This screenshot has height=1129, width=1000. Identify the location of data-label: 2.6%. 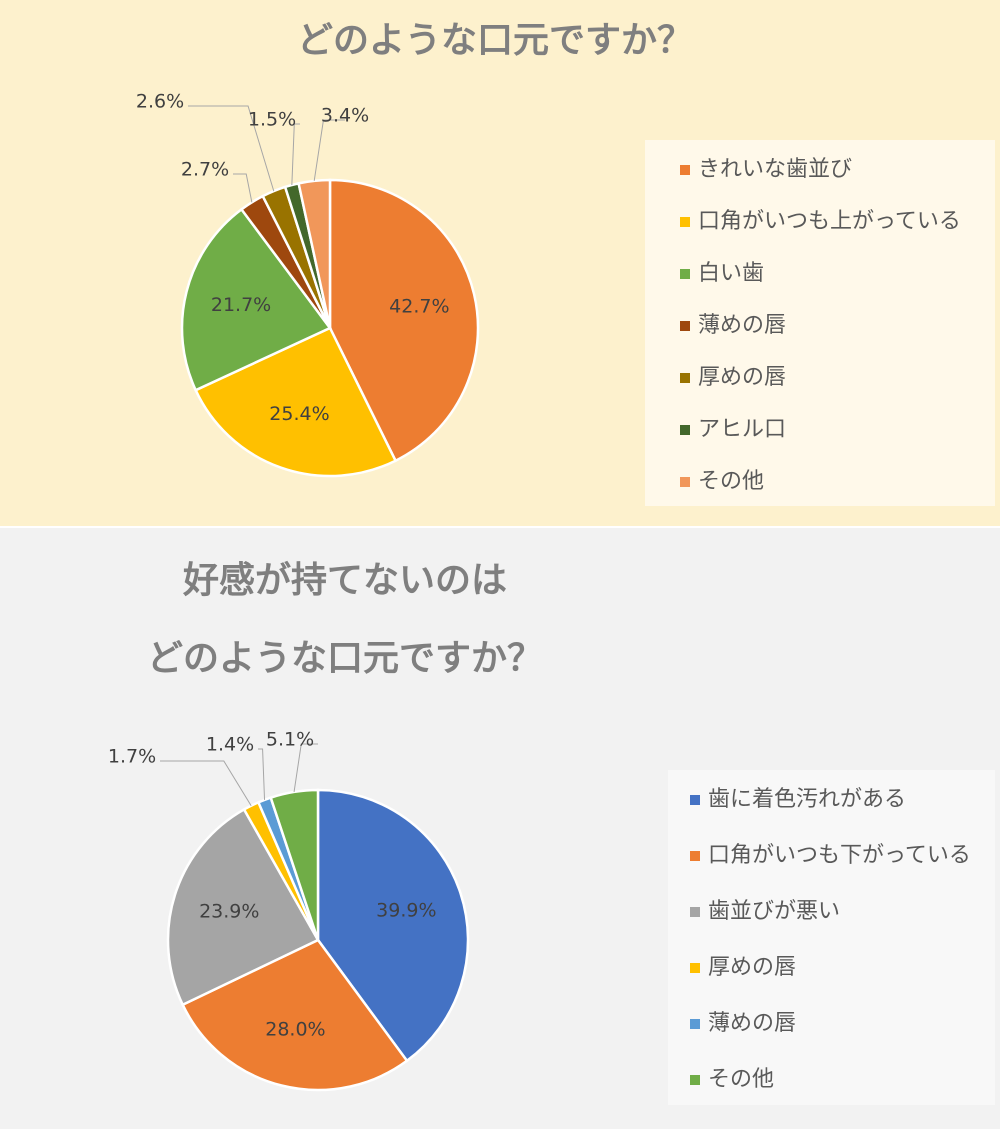
(160, 102).